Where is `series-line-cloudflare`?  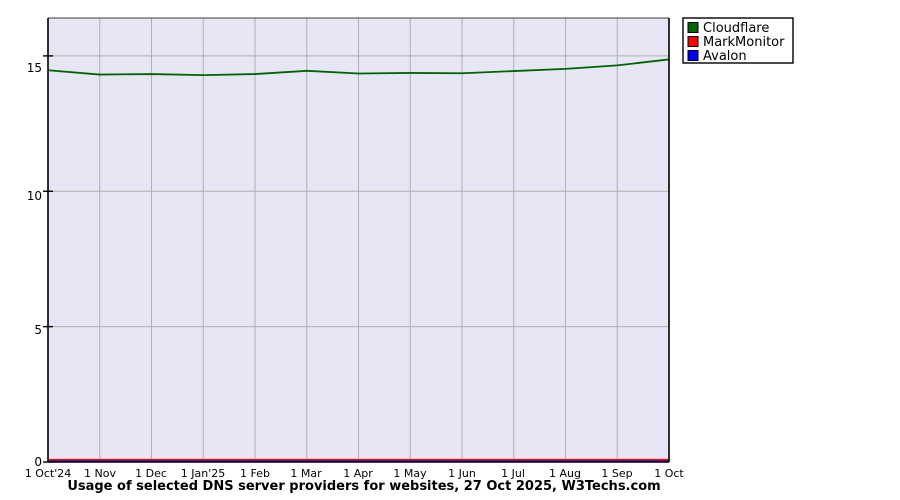
series-line-cloudflare is located at coordinates (358, 67).